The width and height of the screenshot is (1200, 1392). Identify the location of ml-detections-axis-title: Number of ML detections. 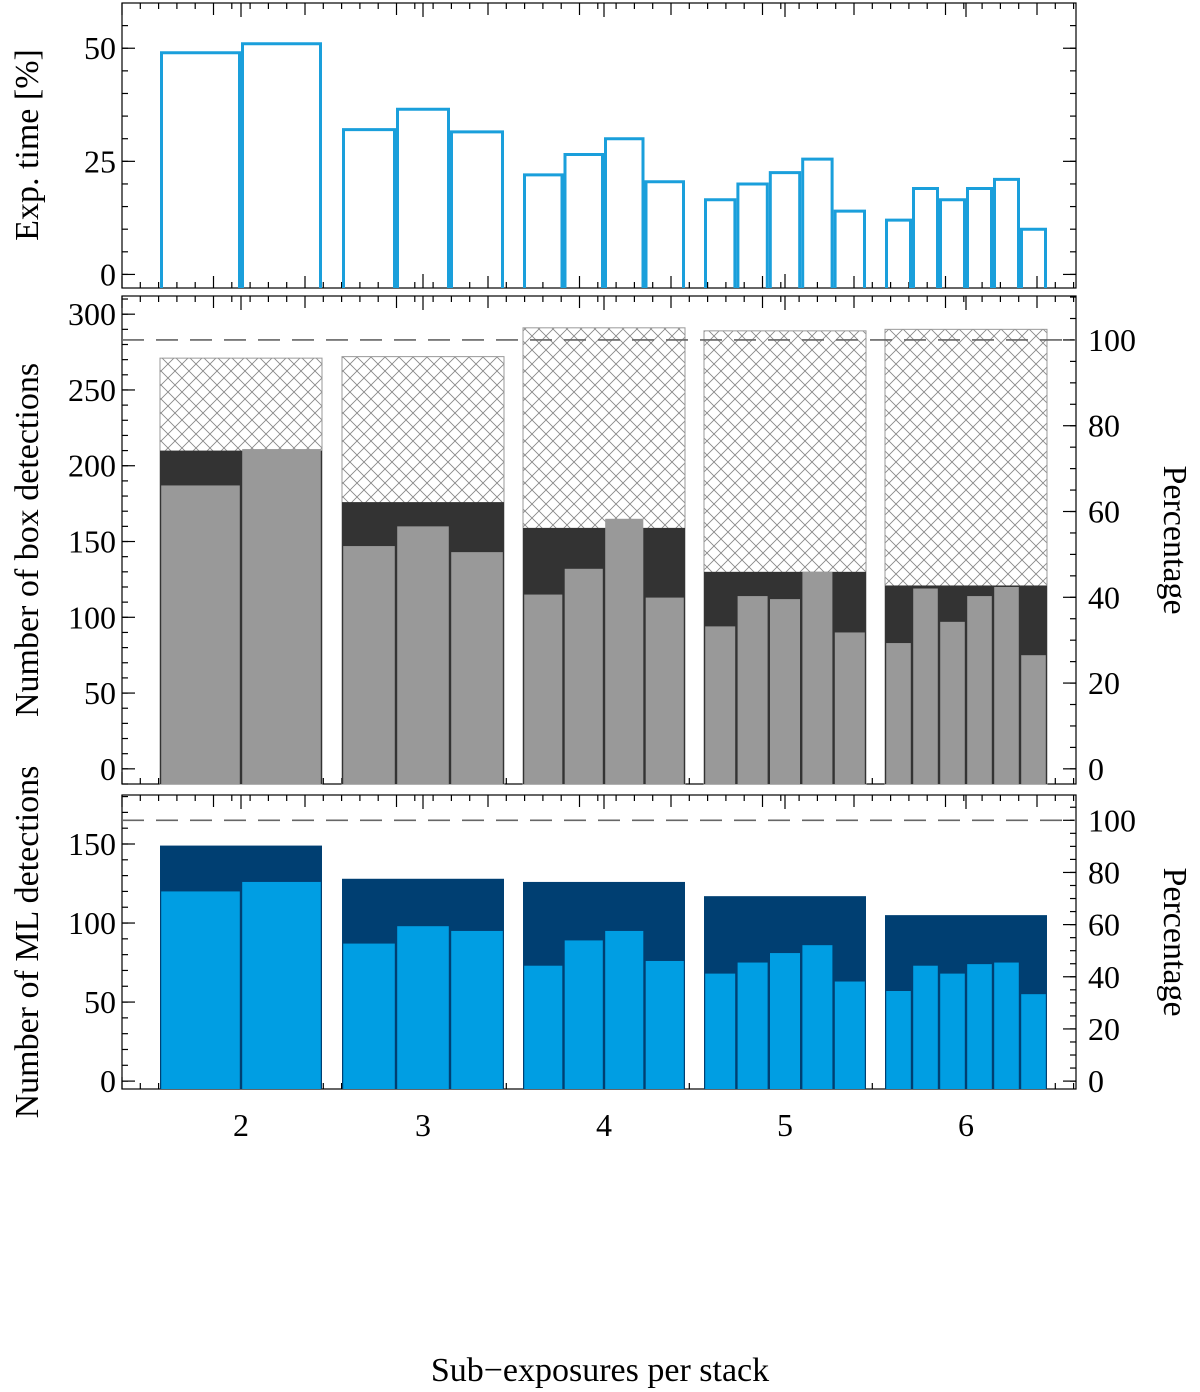
(27, 942).